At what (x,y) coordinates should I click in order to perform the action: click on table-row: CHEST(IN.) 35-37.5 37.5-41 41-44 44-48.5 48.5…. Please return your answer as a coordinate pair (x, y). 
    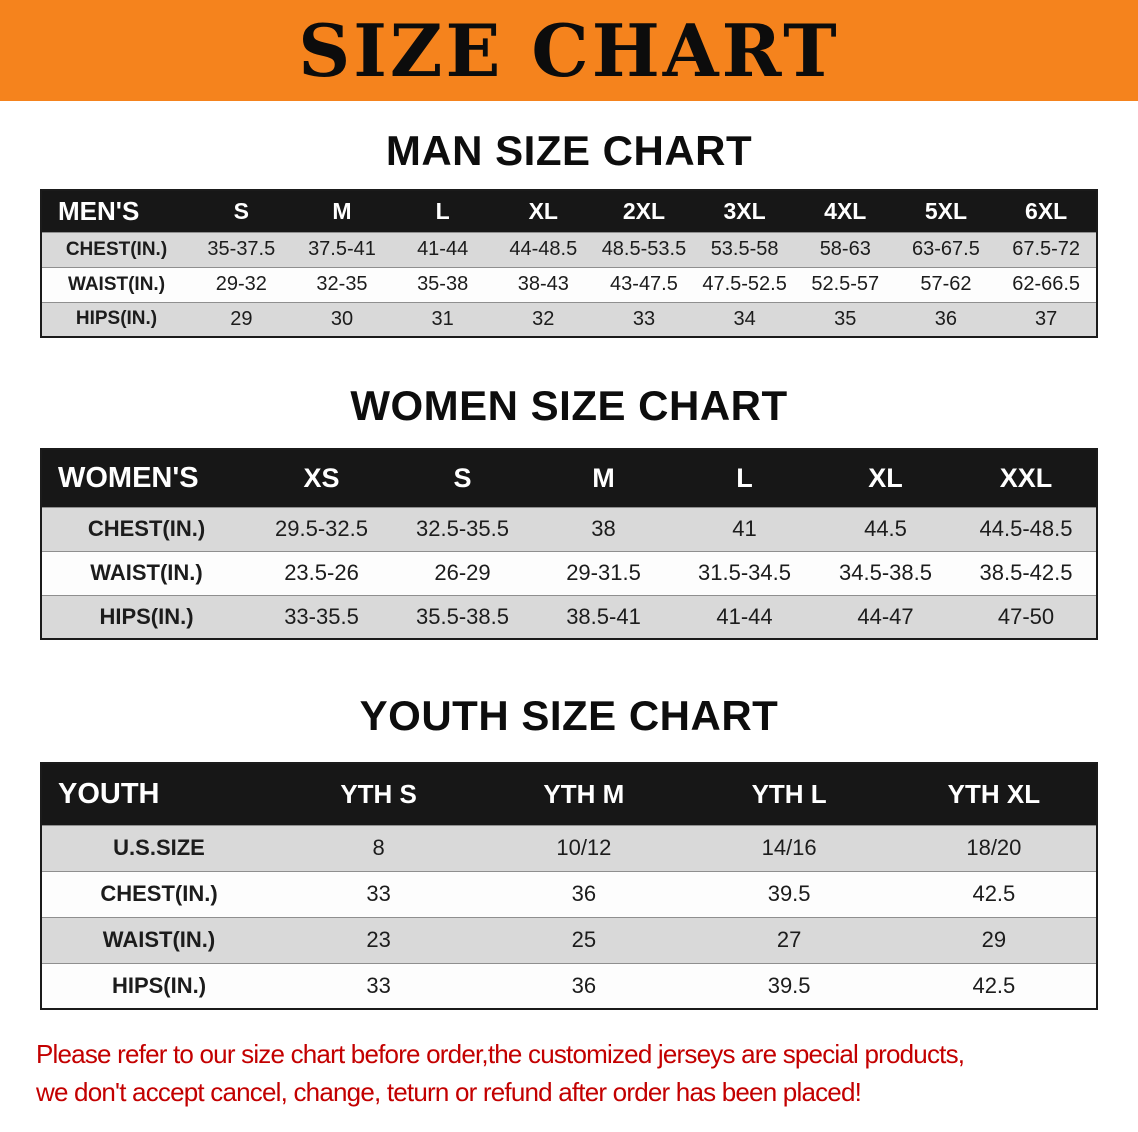
    Looking at the image, I should click on (569, 249).